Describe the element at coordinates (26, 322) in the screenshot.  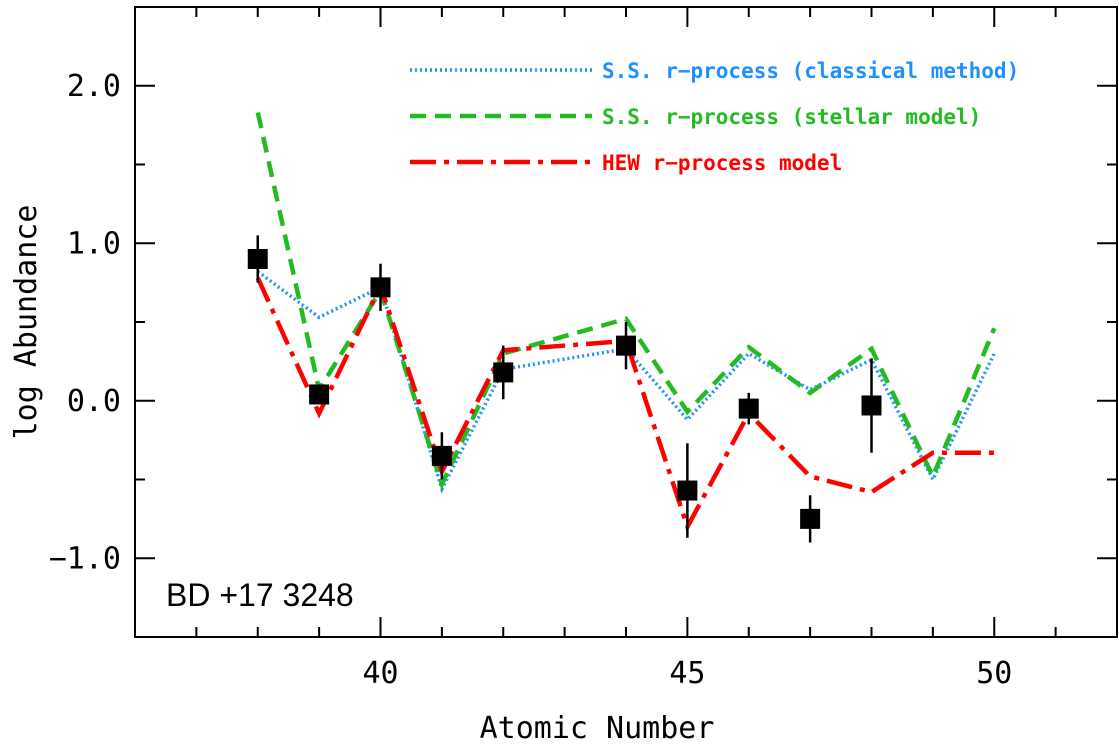
I see `y-axis-label: log Abundance` at that location.